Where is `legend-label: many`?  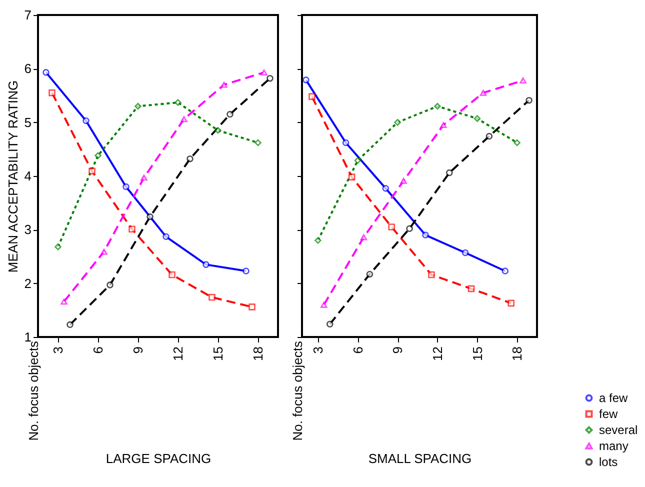 legend-label: many is located at coordinates (613, 446).